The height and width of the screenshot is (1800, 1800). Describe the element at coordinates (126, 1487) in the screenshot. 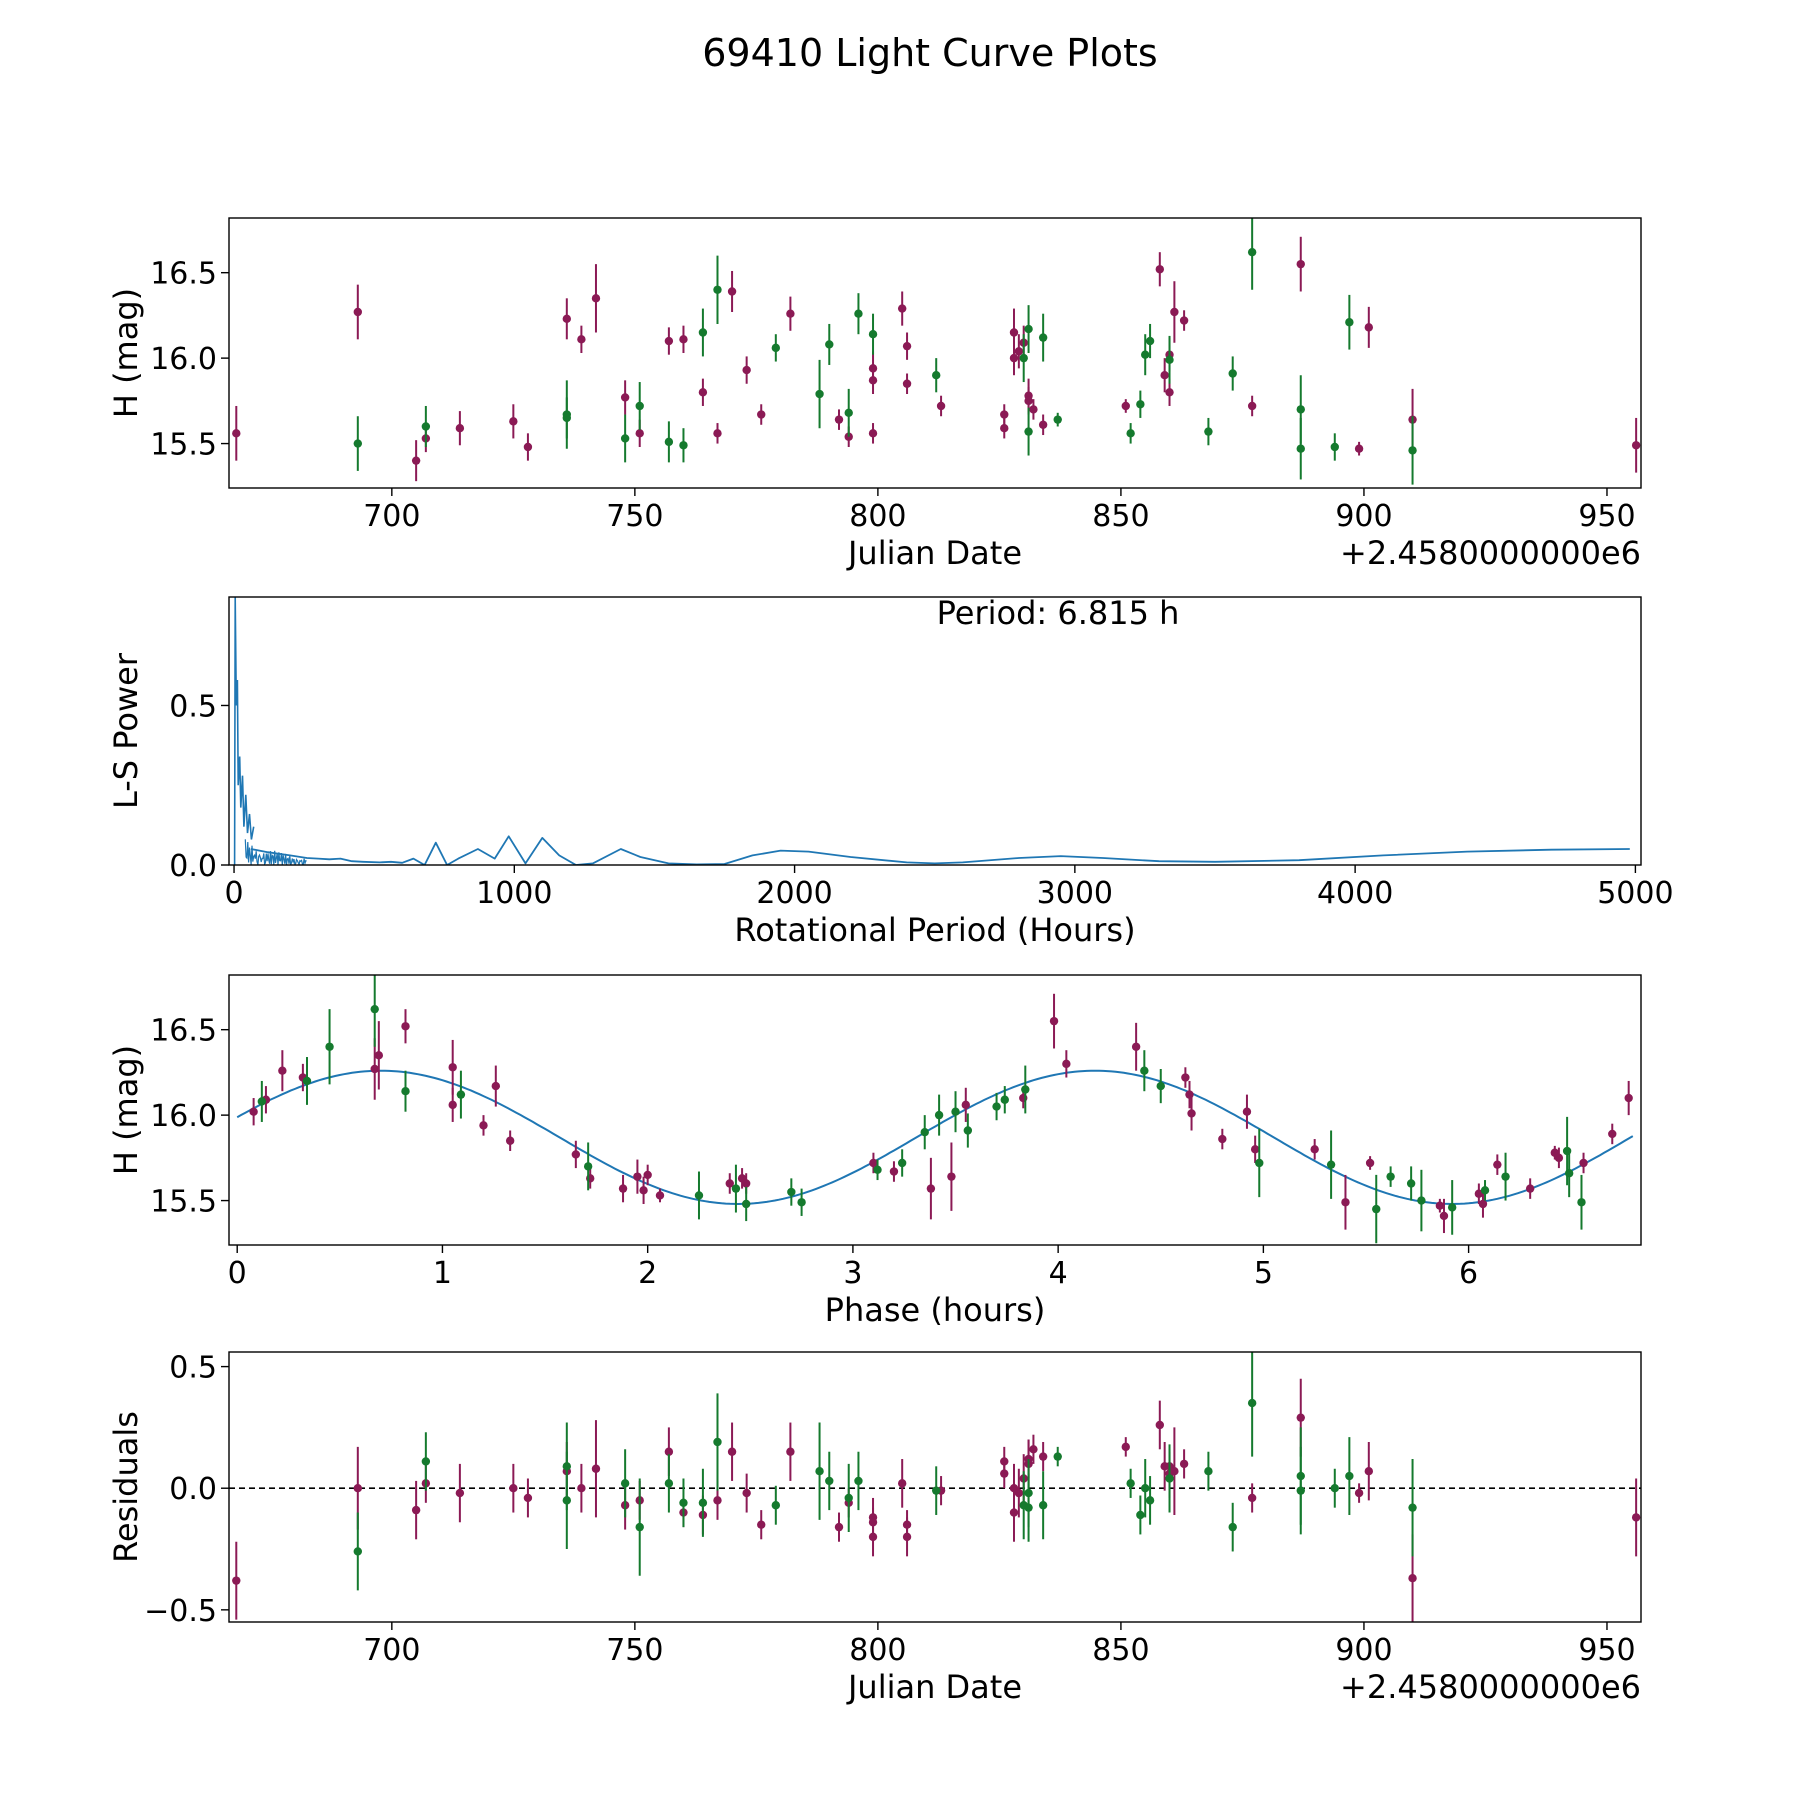

I see `y-axis-label: Residuals` at that location.